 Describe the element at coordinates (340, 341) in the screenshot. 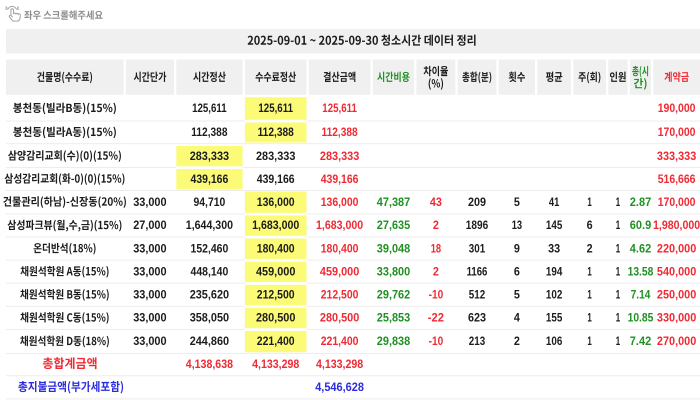

I see `svg-text: 221,400` at that location.